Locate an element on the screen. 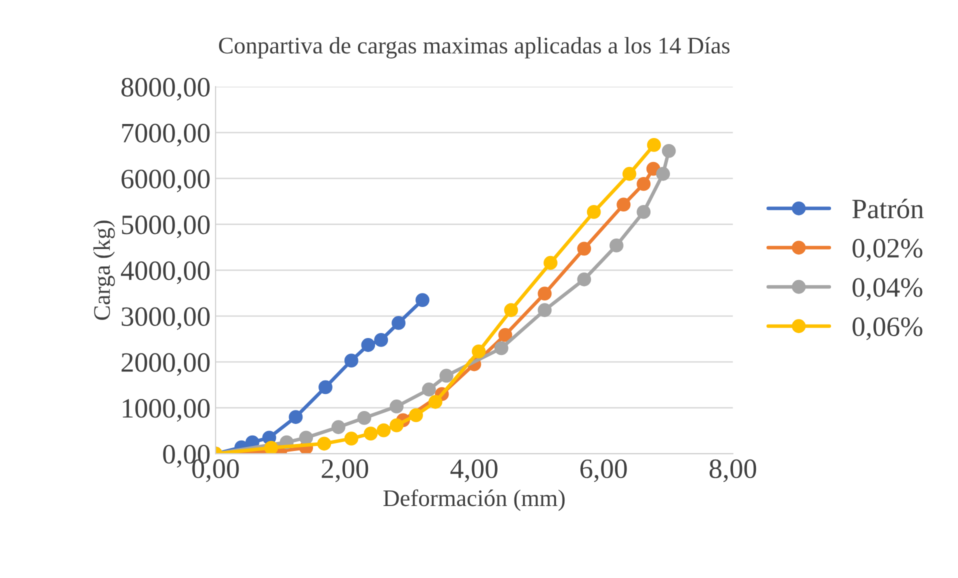 This screenshot has width=958, height=578. y-tick-label: 8000,00 is located at coordinates (165, 89).